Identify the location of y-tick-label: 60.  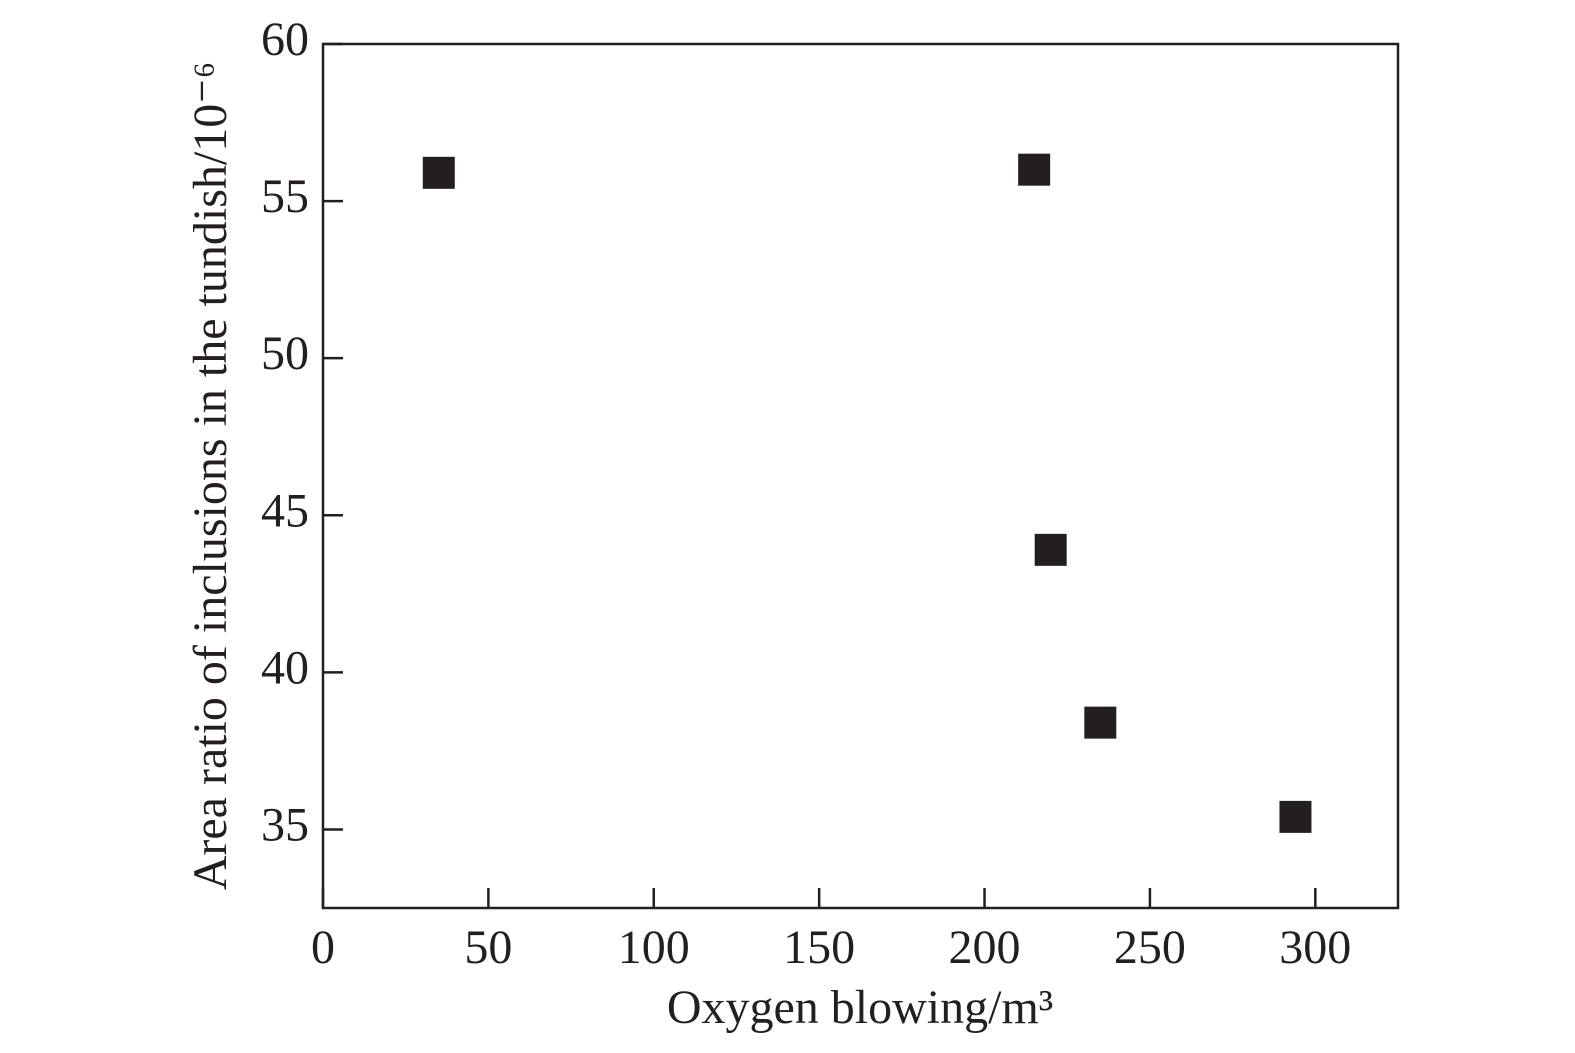
(285, 39).